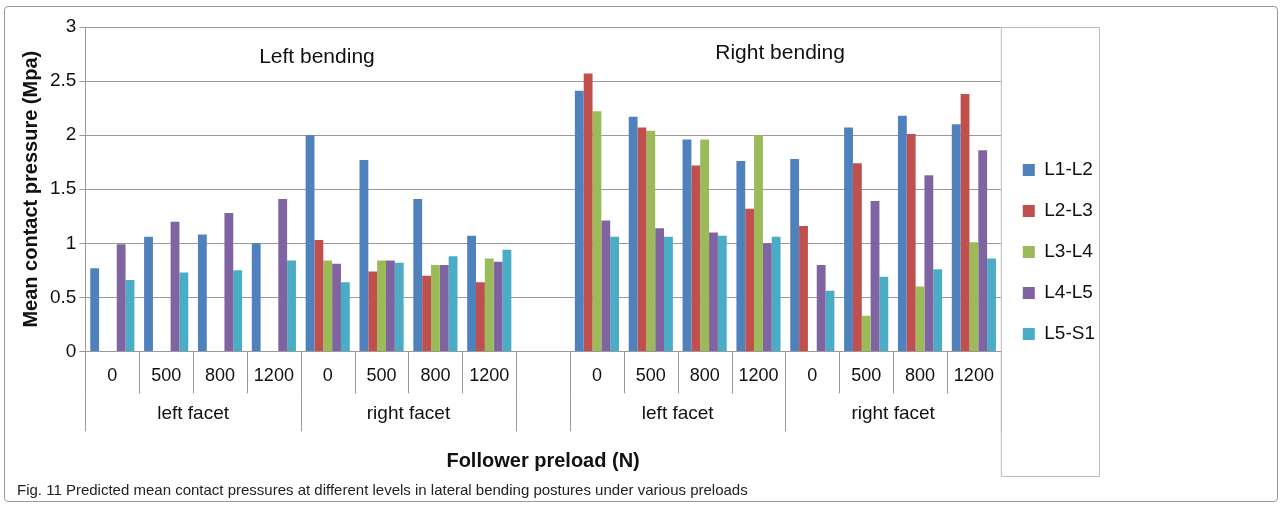 The image size is (1284, 511). I want to click on y-tick-label: 1.5, so click(63, 188).